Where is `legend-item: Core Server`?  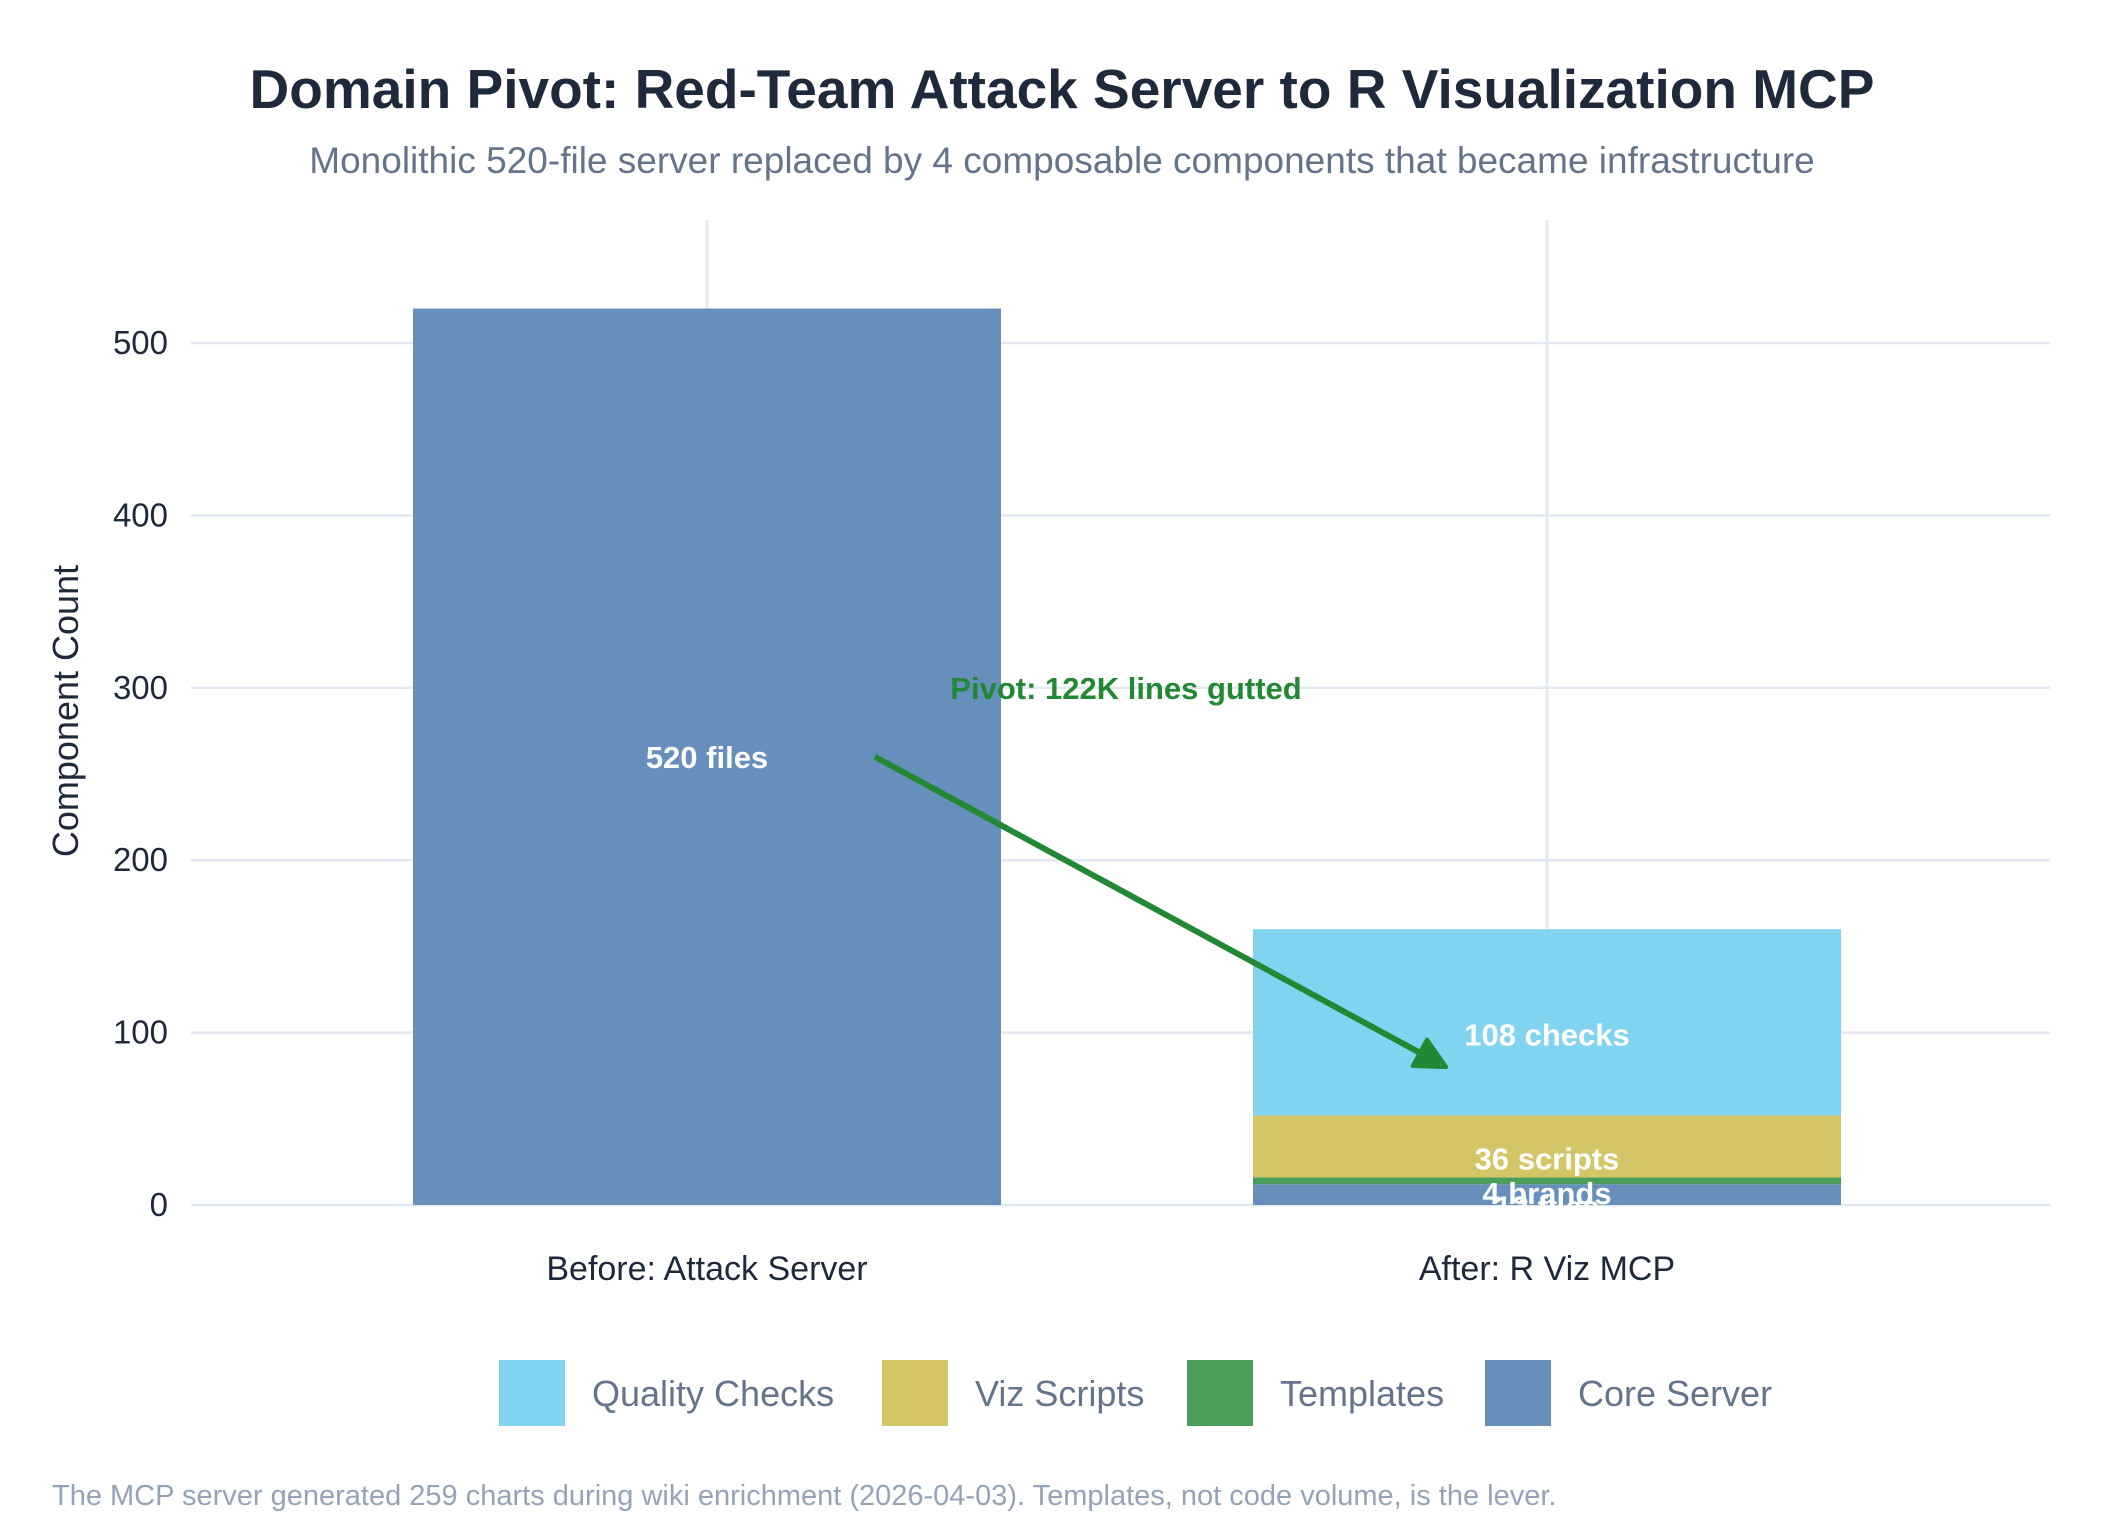
legend-item: Core Server is located at coordinates (1628, 1393).